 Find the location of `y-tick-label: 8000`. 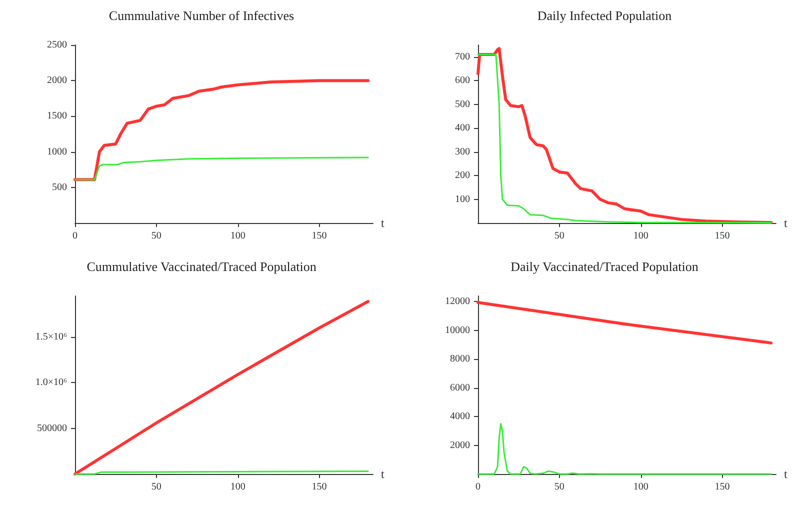

y-tick-label: 8000 is located at coordinates (460, 359).